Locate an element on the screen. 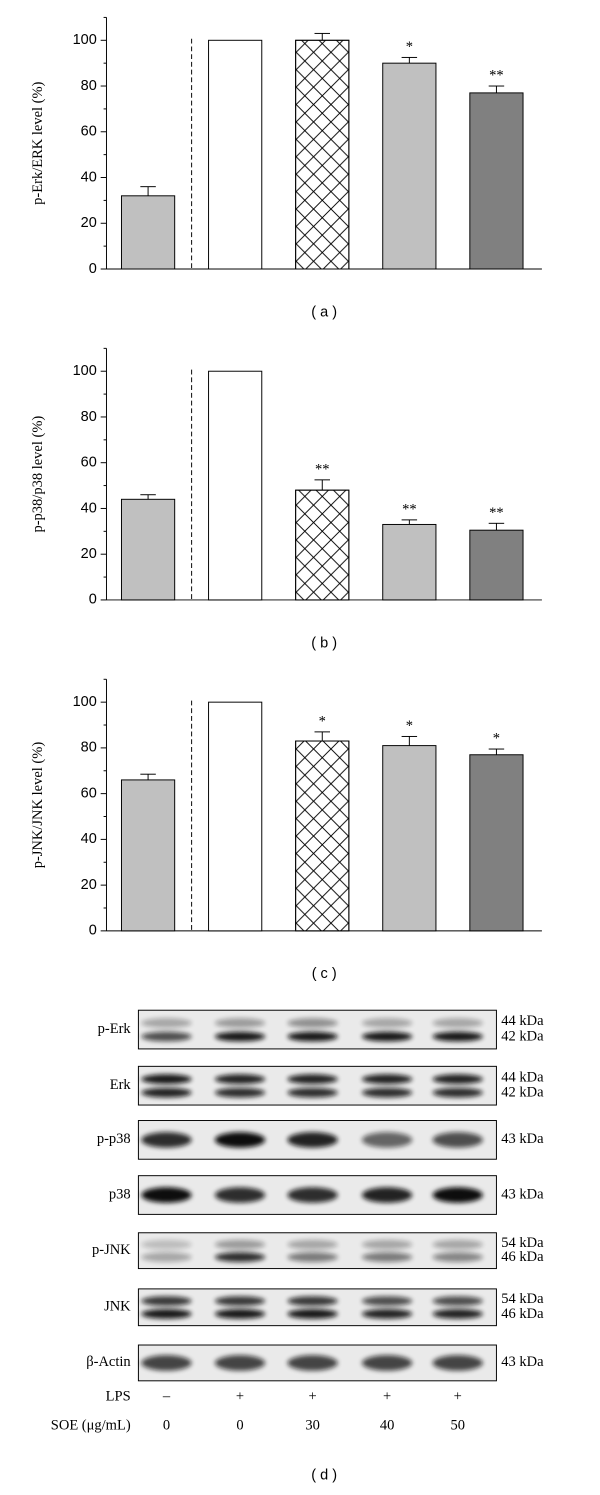 This screenshot has height=1495, width=600. condition-value: 50 is located at coordinates (457, 1426).